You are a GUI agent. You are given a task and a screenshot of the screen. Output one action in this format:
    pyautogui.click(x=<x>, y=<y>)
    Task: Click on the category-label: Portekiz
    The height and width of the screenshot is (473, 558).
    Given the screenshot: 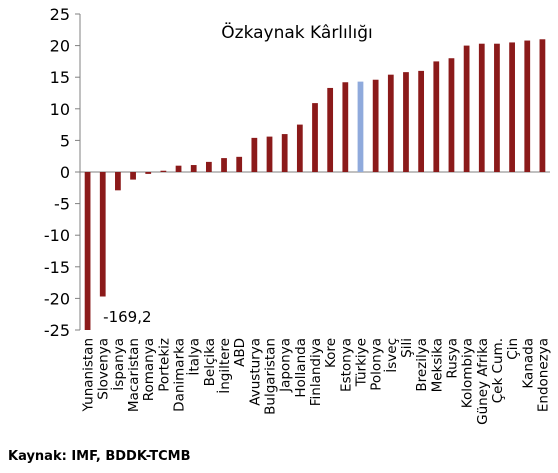 What is the action you would take?
    pyautogui.click(x=164, y=365)
    